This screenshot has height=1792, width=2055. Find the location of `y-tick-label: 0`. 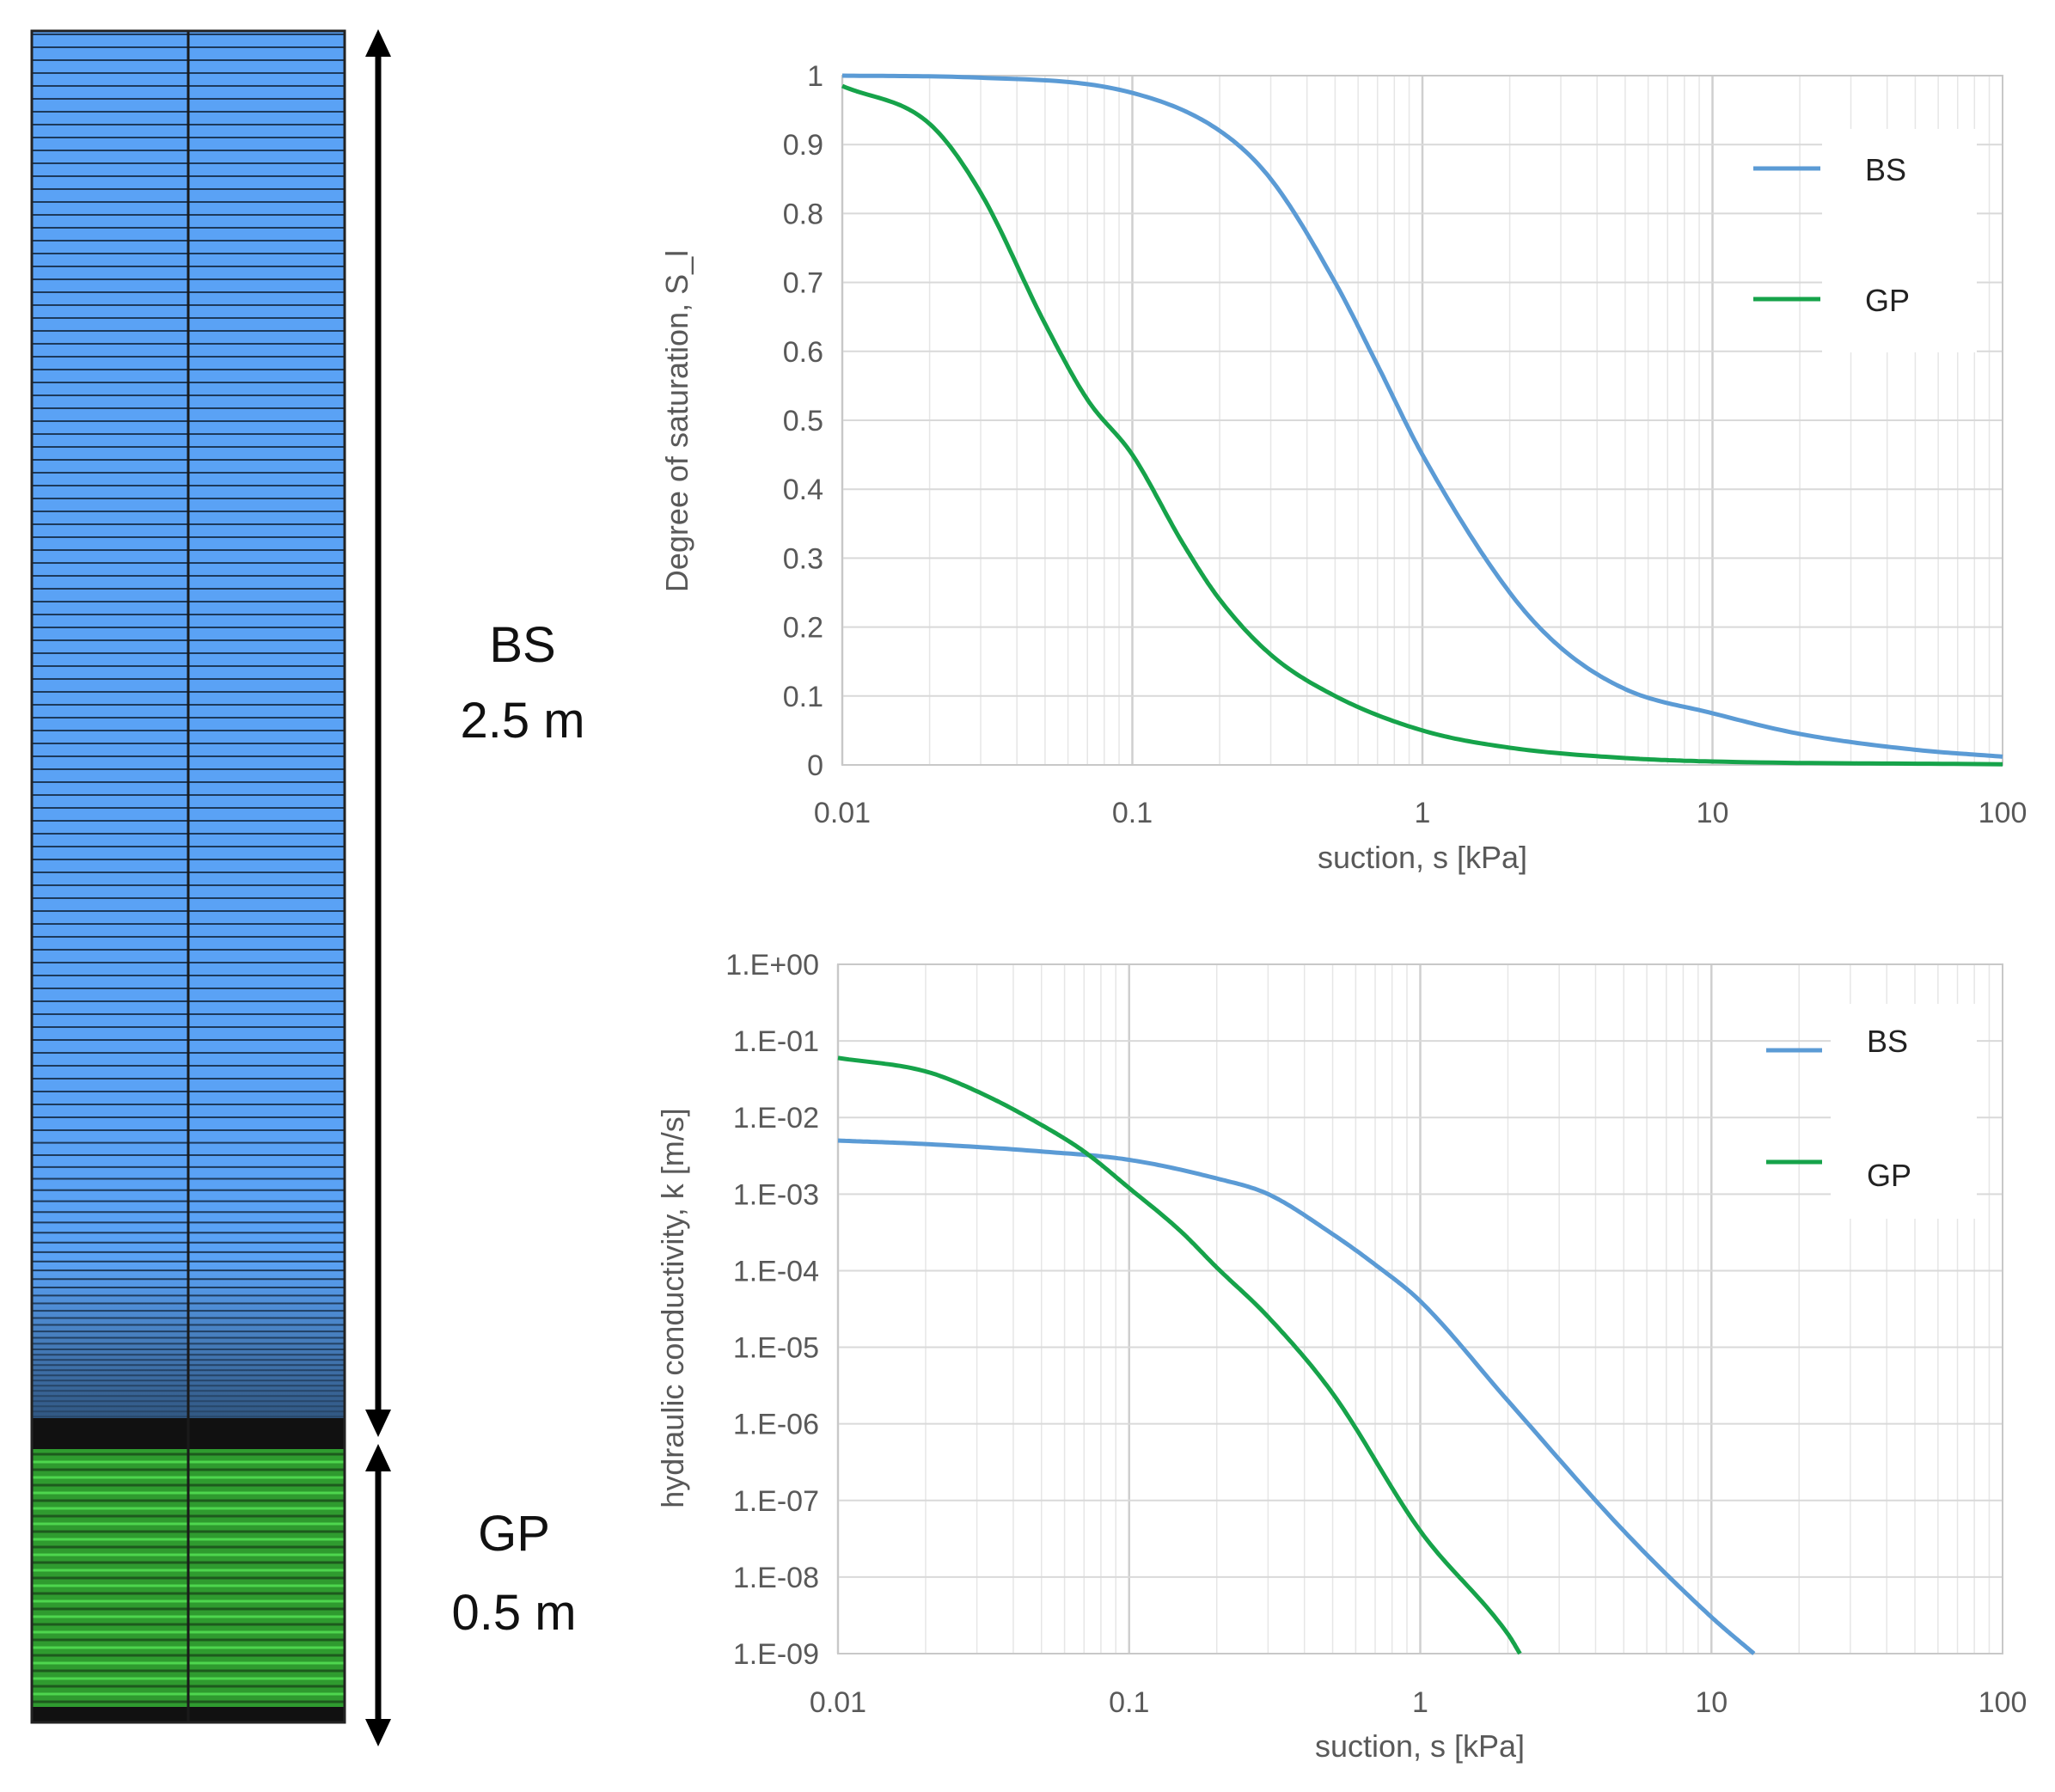

y-tick-label: 0 is located at coordinates (815, 765).